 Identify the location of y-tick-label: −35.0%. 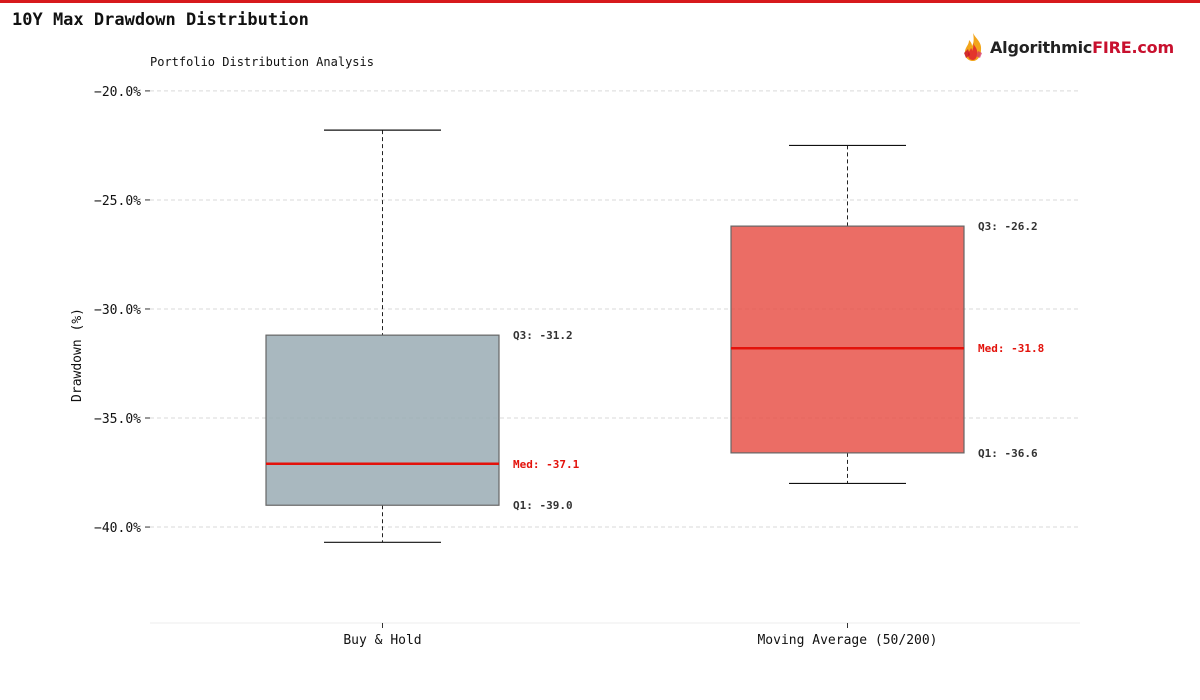
(117, 419).